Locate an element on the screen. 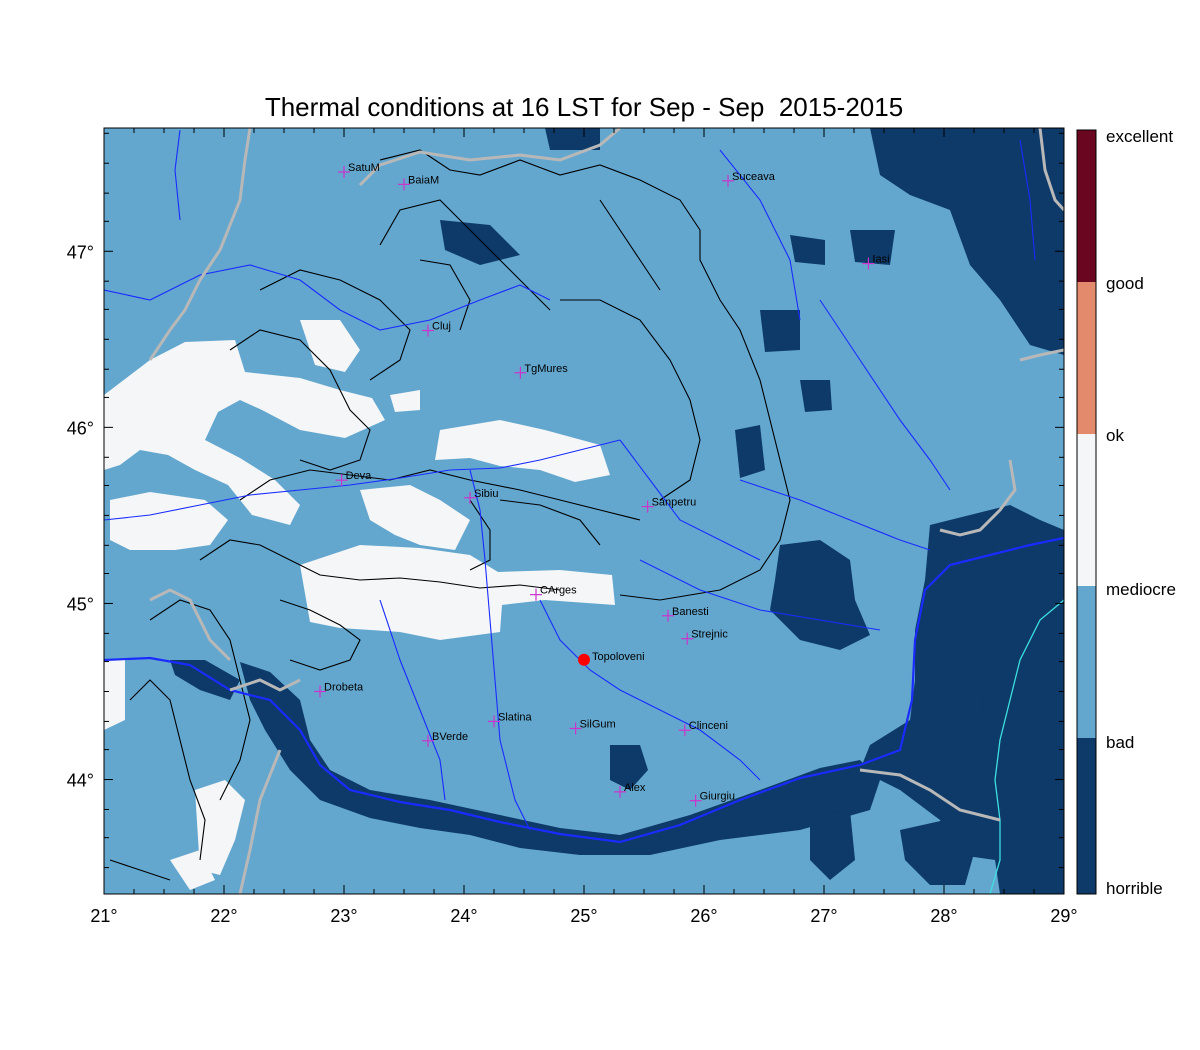 The height and width of the screenshot is (1050, 1200). city-marker: Suceava is located at coordinates (749, 179).